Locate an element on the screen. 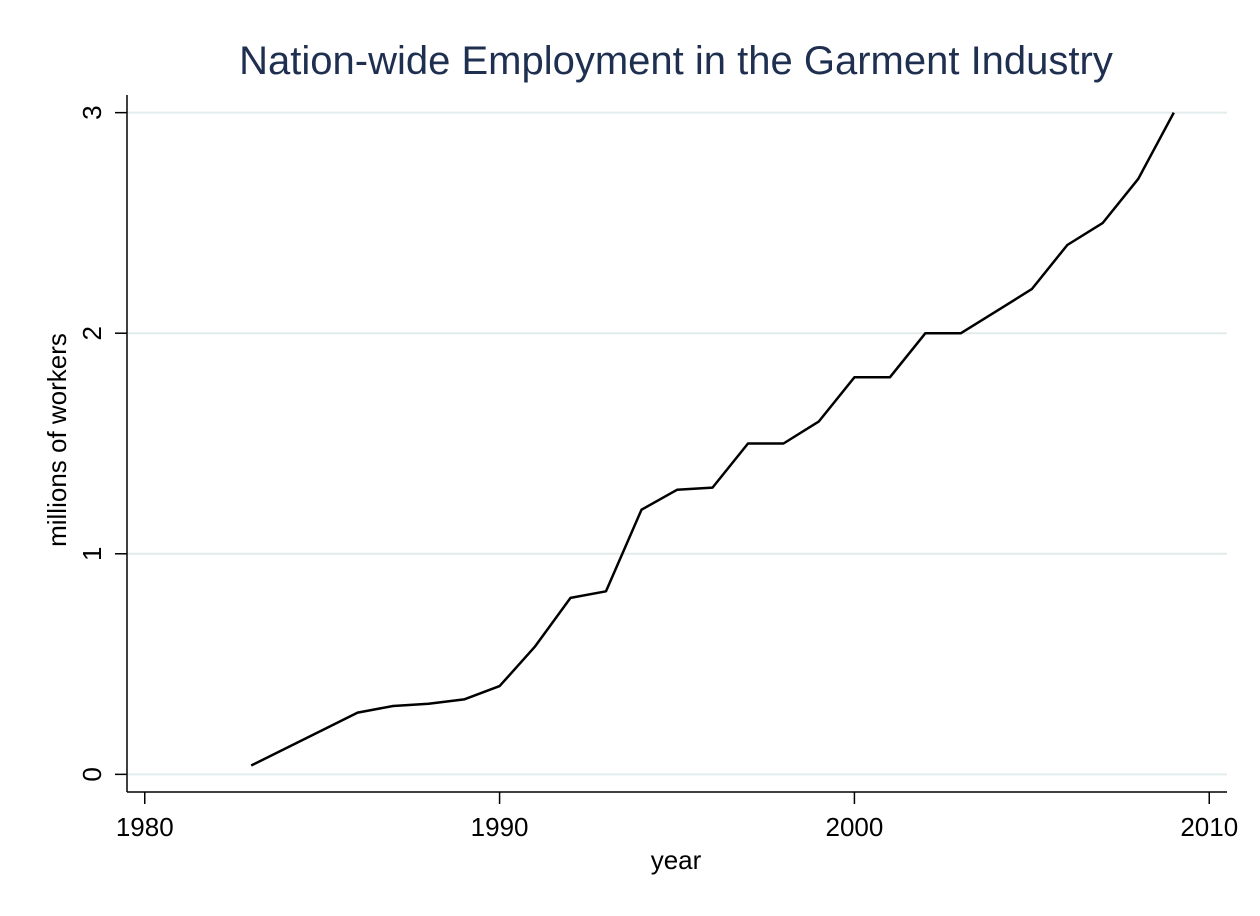  y-tick-label: 3 is located at coordinates (92, 112).